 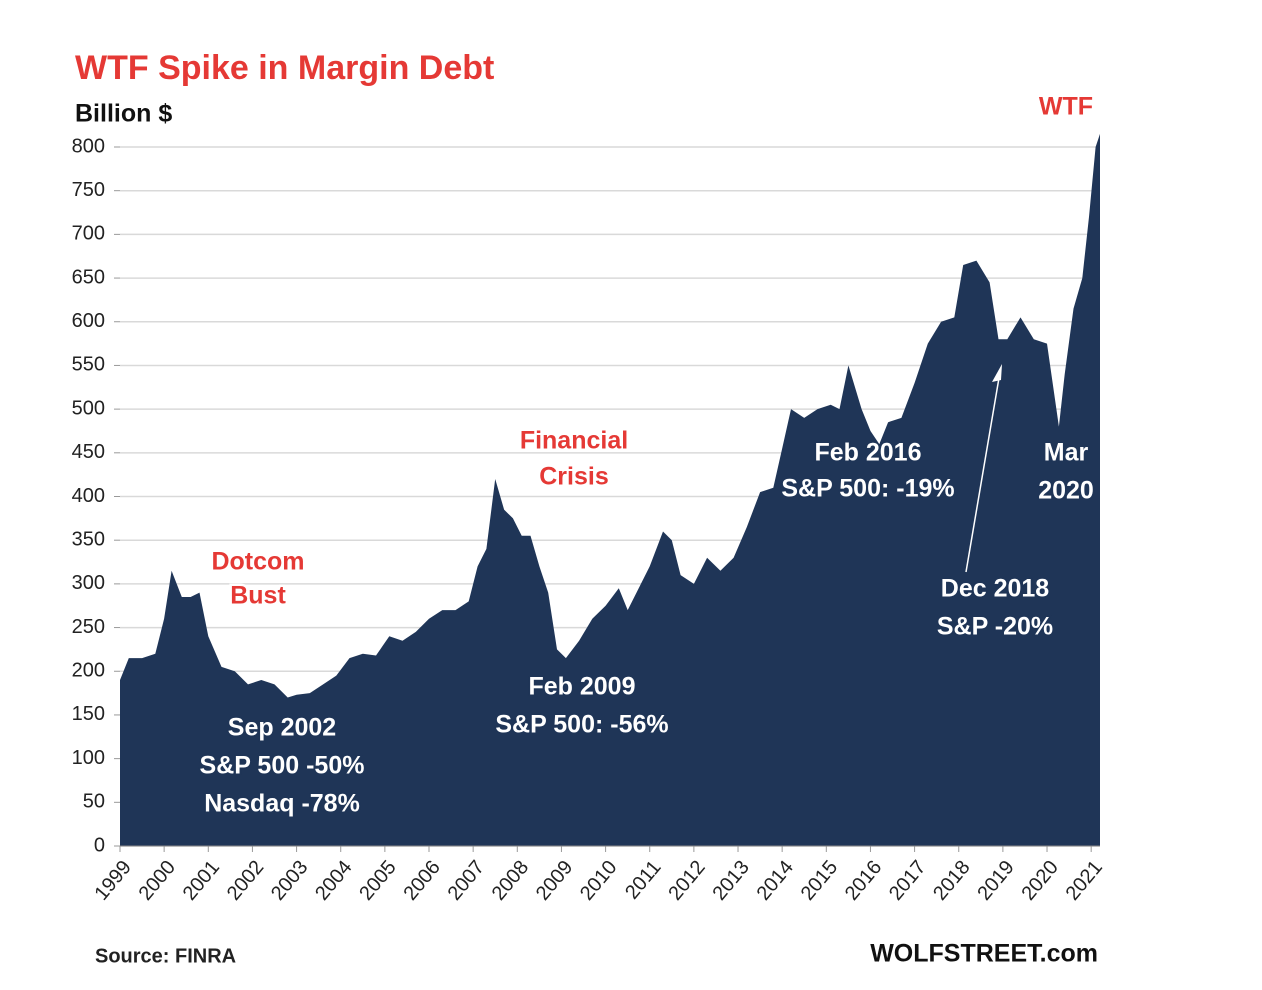 What do you see at coordinates (258, 596) in the screenshot?
I see `annotation: Bust` at bounding box center [258, 596].